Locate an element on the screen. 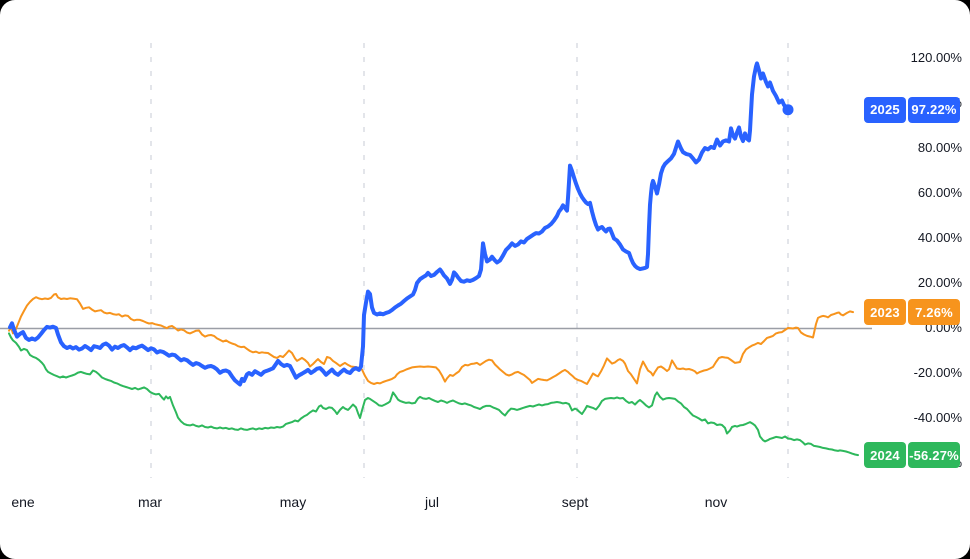  series-end-dot-2025 is located at coordinates (788, 110).